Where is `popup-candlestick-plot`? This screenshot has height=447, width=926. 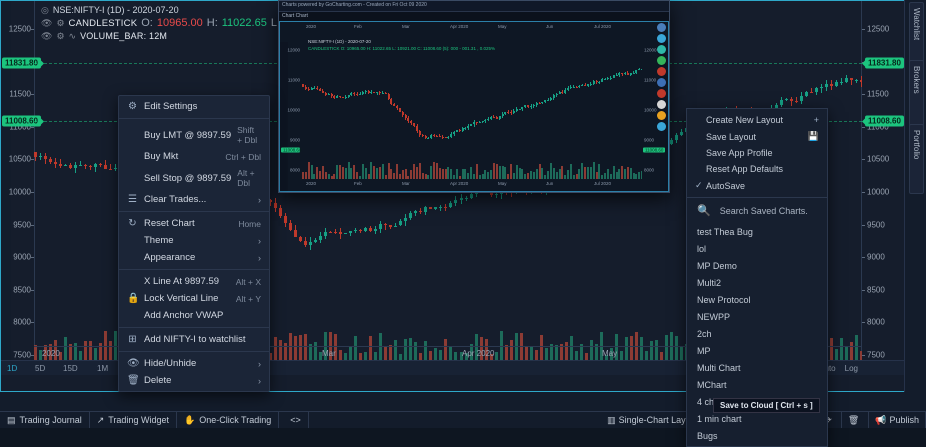 popup-candlestick-plot is located at coordinates (472, 105).